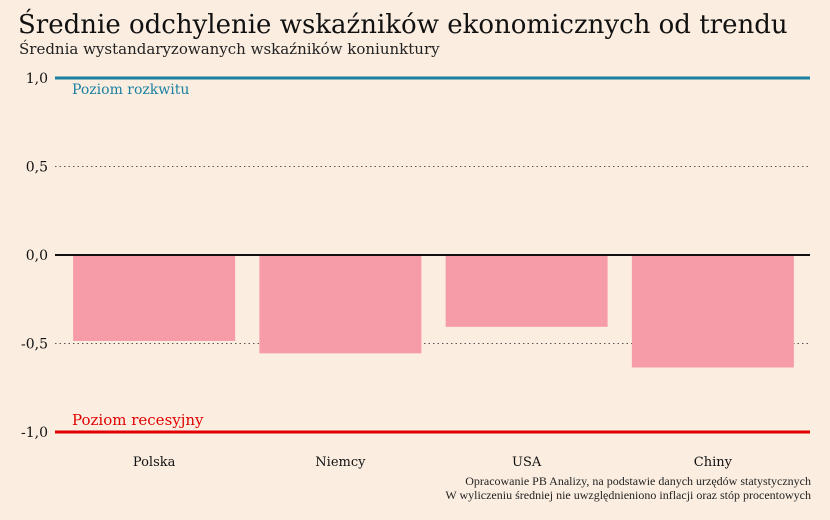  What do you see at coordinates (340, 462) in the screenshot?
I see `x-category-label: Niemcy` at bounding box center [340, 462].